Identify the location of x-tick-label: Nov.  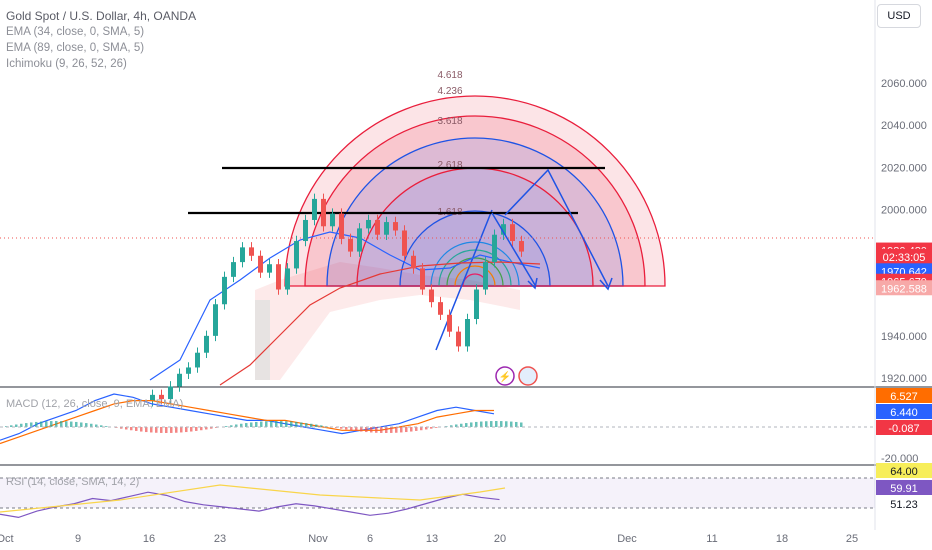
(318, 539).